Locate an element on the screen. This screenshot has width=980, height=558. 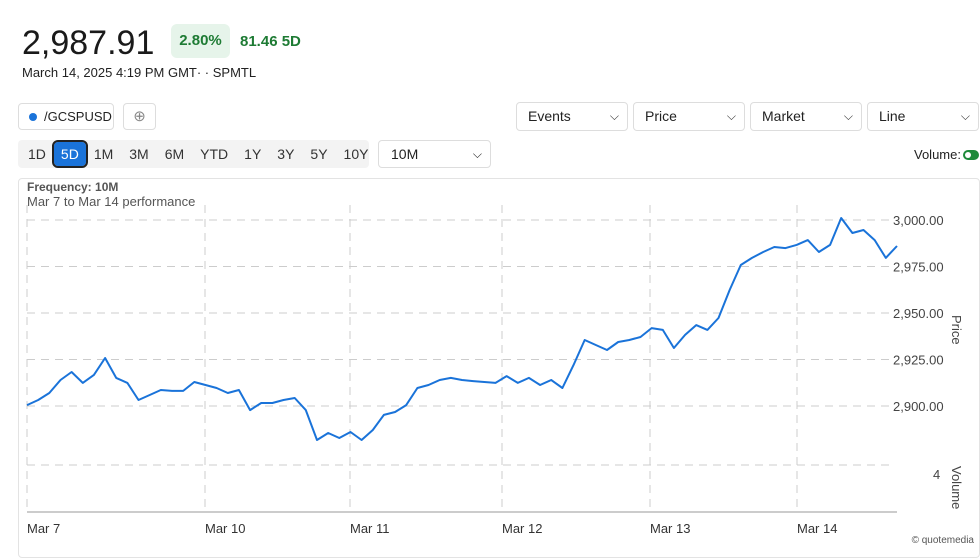
series-color-dot is located at coordinates (33, 117).